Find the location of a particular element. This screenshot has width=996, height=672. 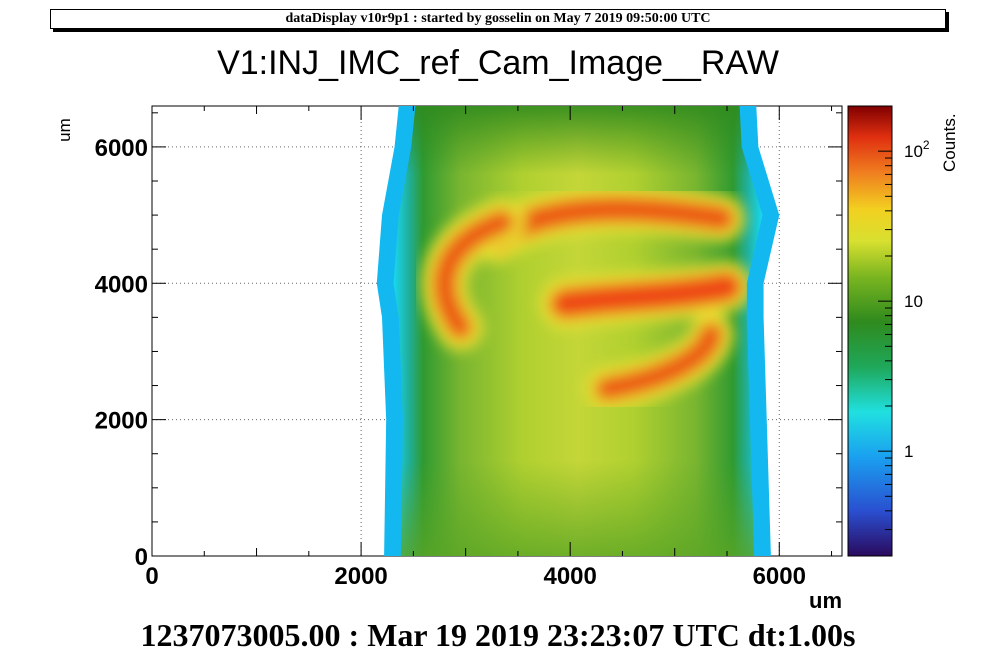

x-tick-label: 6000 is located at coordinates (779, 576).